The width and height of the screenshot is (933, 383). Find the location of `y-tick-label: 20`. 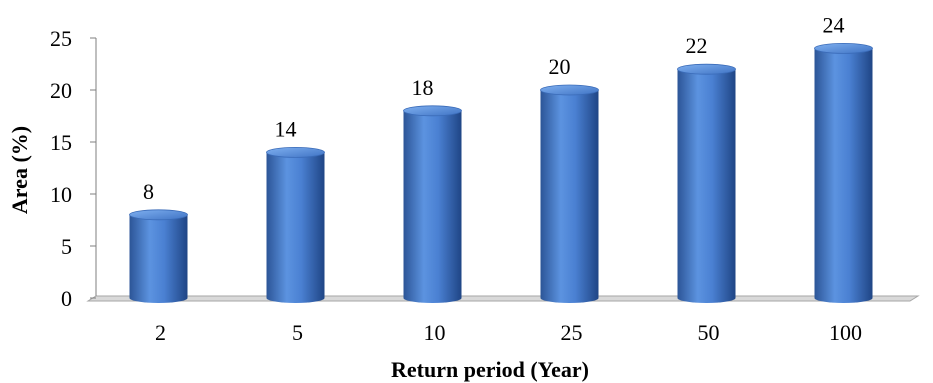

y-tick-label: 20 is located at coordinates (61, 90).